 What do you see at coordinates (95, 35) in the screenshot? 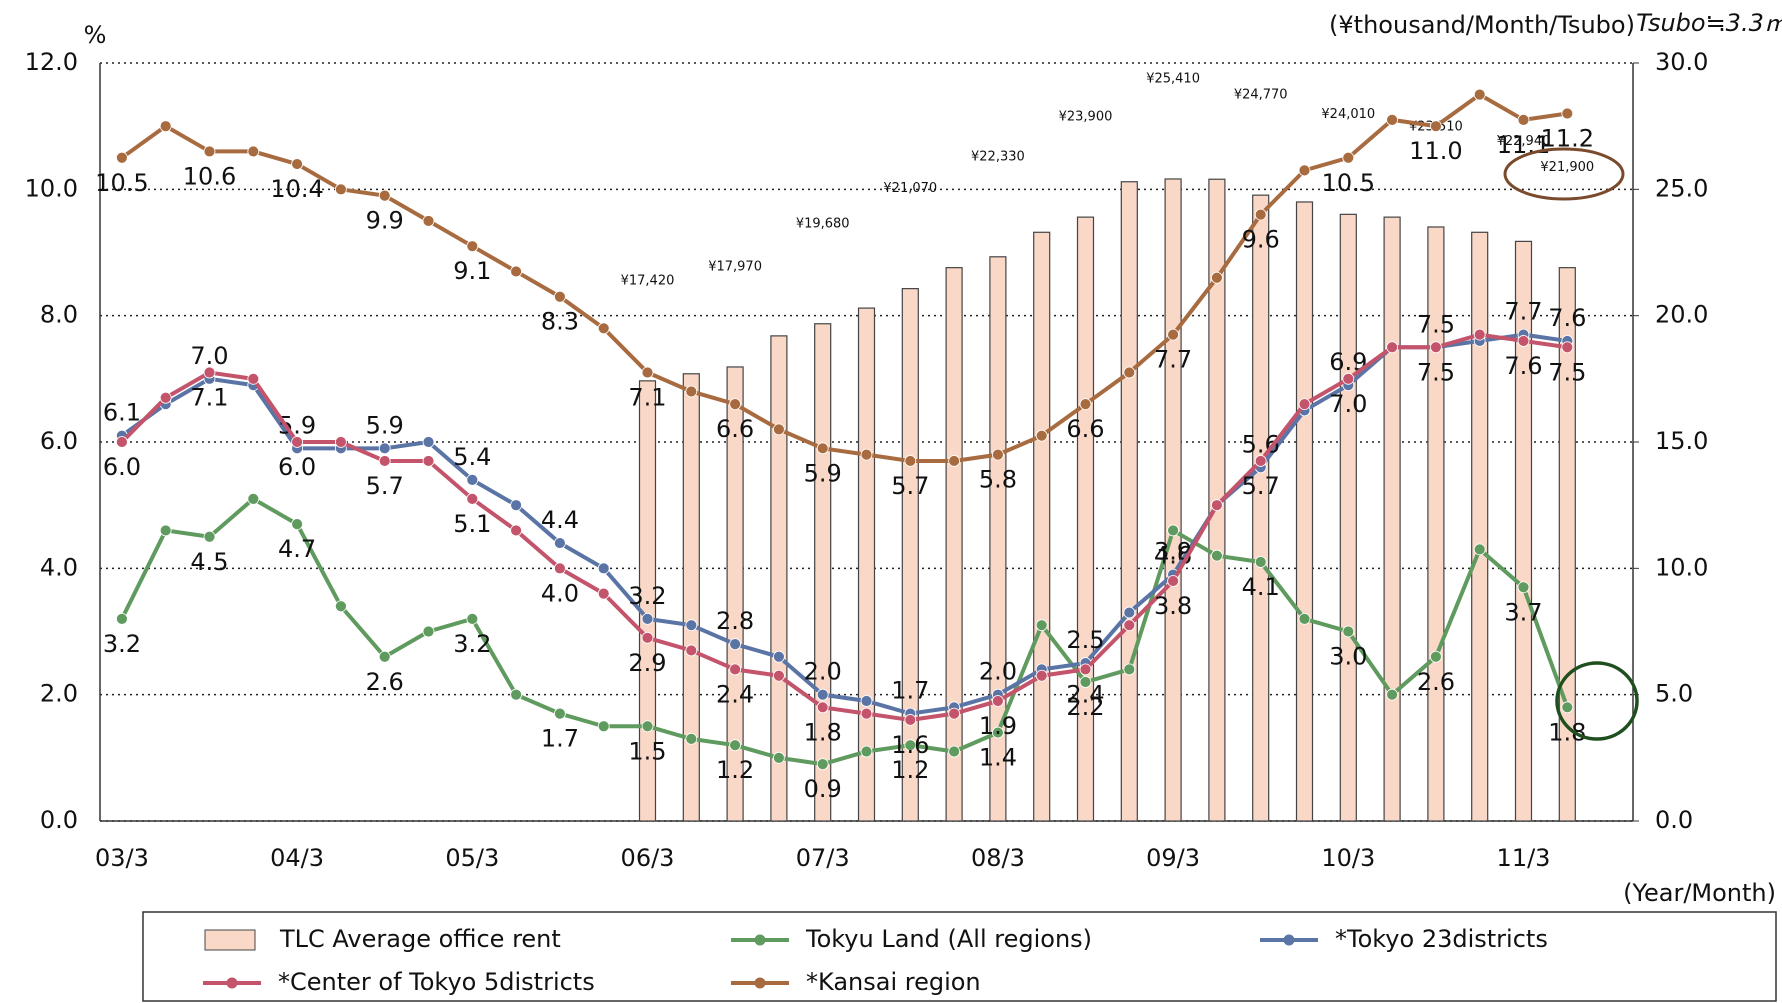
I see `y-axis-label: %` at bounding box center [95, 35].